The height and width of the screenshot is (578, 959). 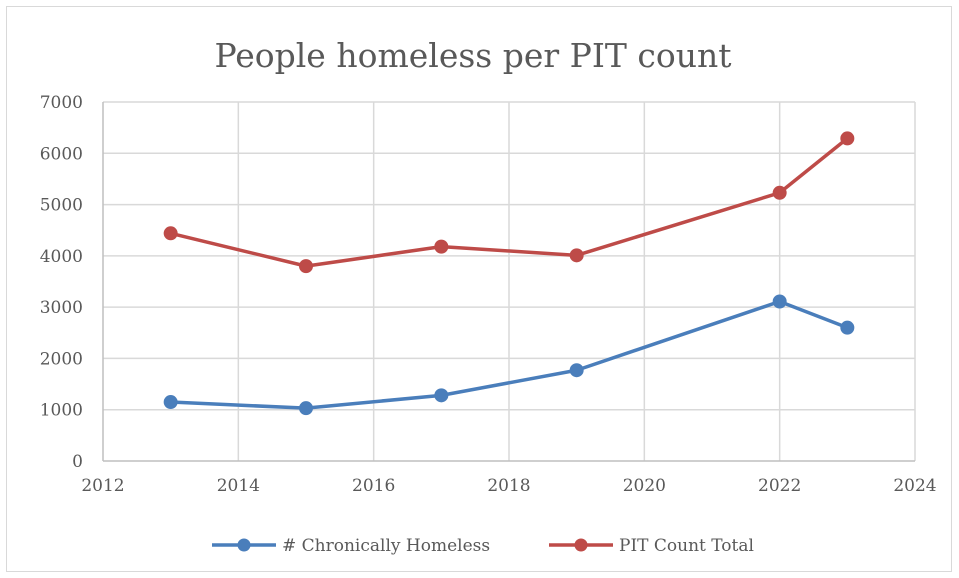 What do you see at coordinates (644, 486) in the screenshot?
I see `x-tick-label: 2020` at bounding box center [644, 486].